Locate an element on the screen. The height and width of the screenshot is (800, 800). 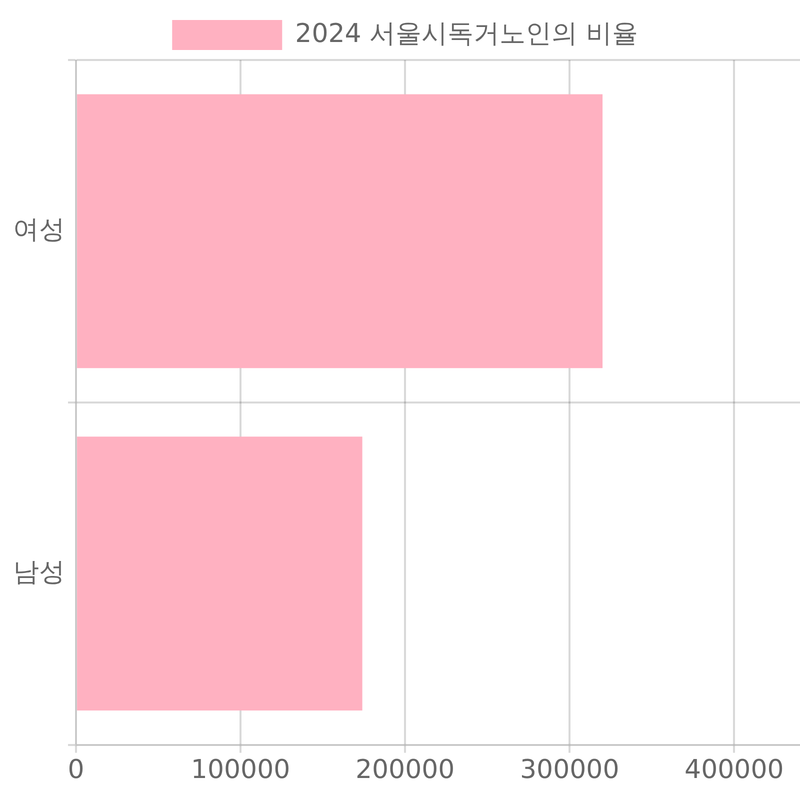
legend-label: 2024 서울시독거노인의 비율 is located at coordinates (466, 33).